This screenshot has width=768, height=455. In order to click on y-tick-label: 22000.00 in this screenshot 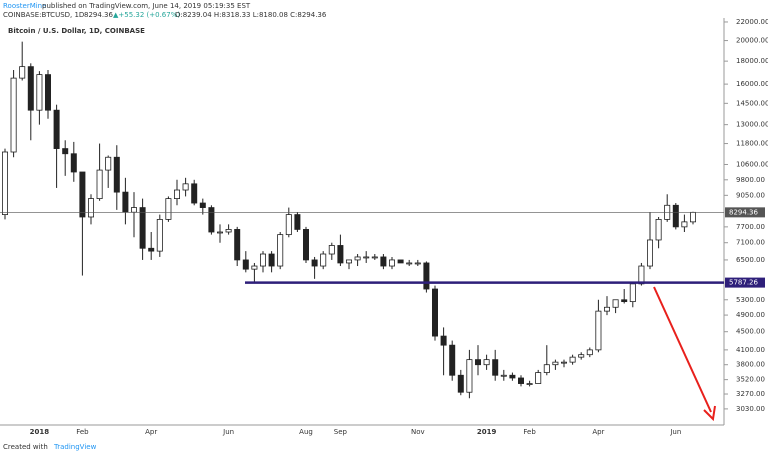, I will do `click(752, 22)`.